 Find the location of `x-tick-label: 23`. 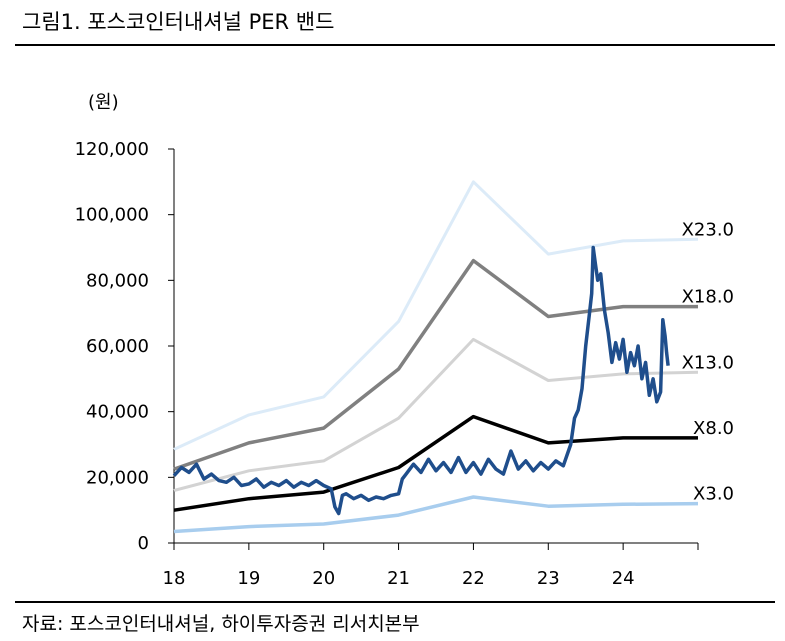

x-tick-label: 23 is located at coordinates (548, 578).